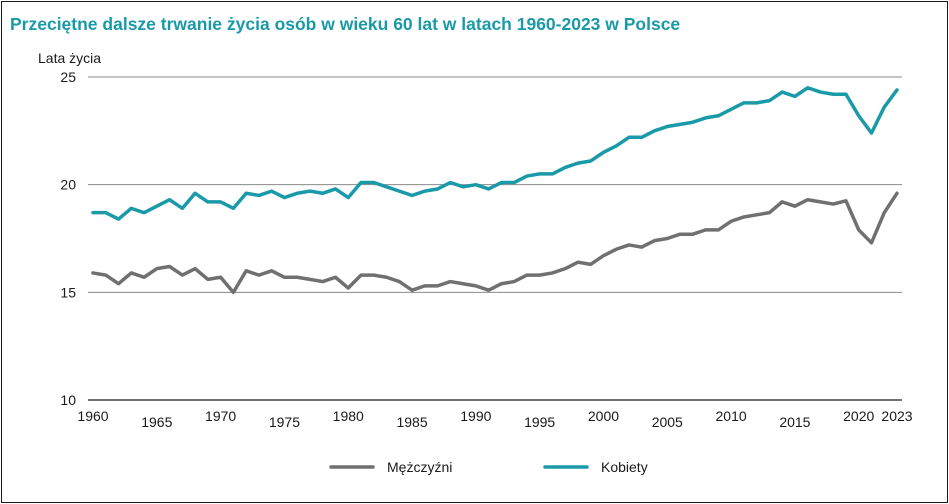 This screenshot has height=504, width=949. I want to click on y-axis-label: Lata życia, so click(69, 58).